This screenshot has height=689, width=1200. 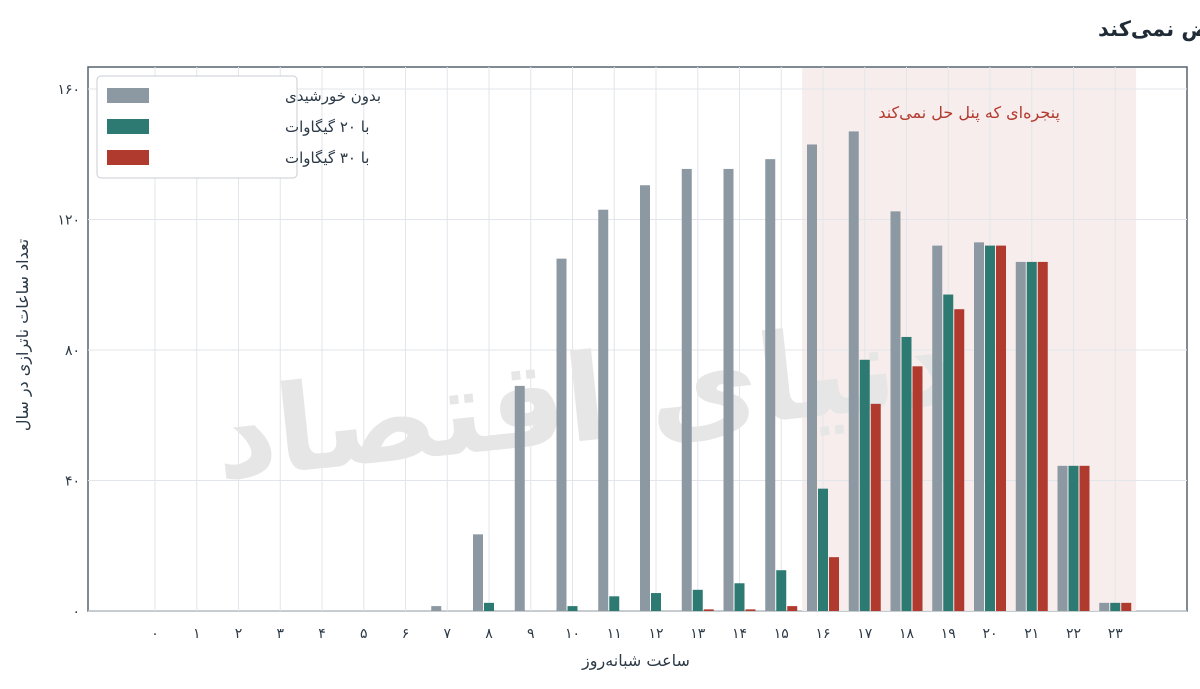 I want to click on x-tick-label: ۲۲, so click(x=1073, y=634).